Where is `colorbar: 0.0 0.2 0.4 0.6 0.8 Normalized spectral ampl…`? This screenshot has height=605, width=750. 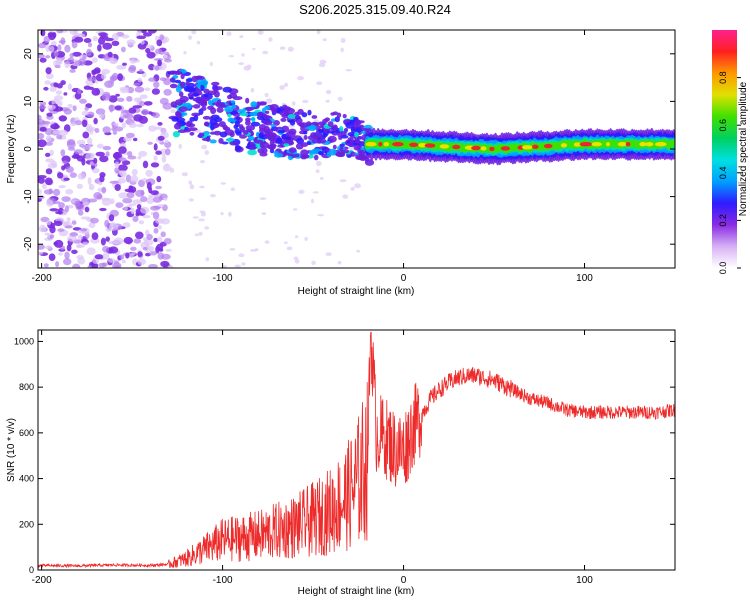
colorbar: 0.0 0.2 0.4 0.6 0.8 Normalized spectral ampl… is located at coordinates (730, 152).